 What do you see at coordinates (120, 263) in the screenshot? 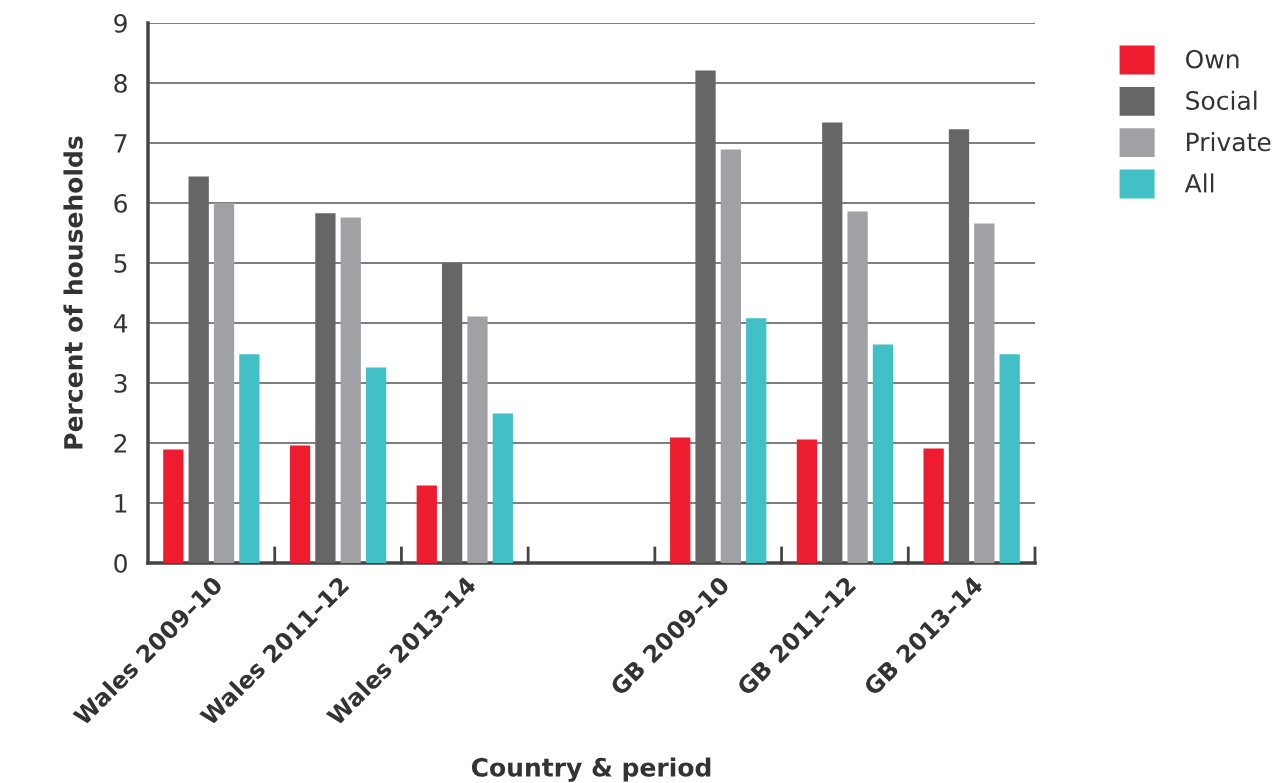
I see `y-tick-label: 5` at bounding box center [120, 263].